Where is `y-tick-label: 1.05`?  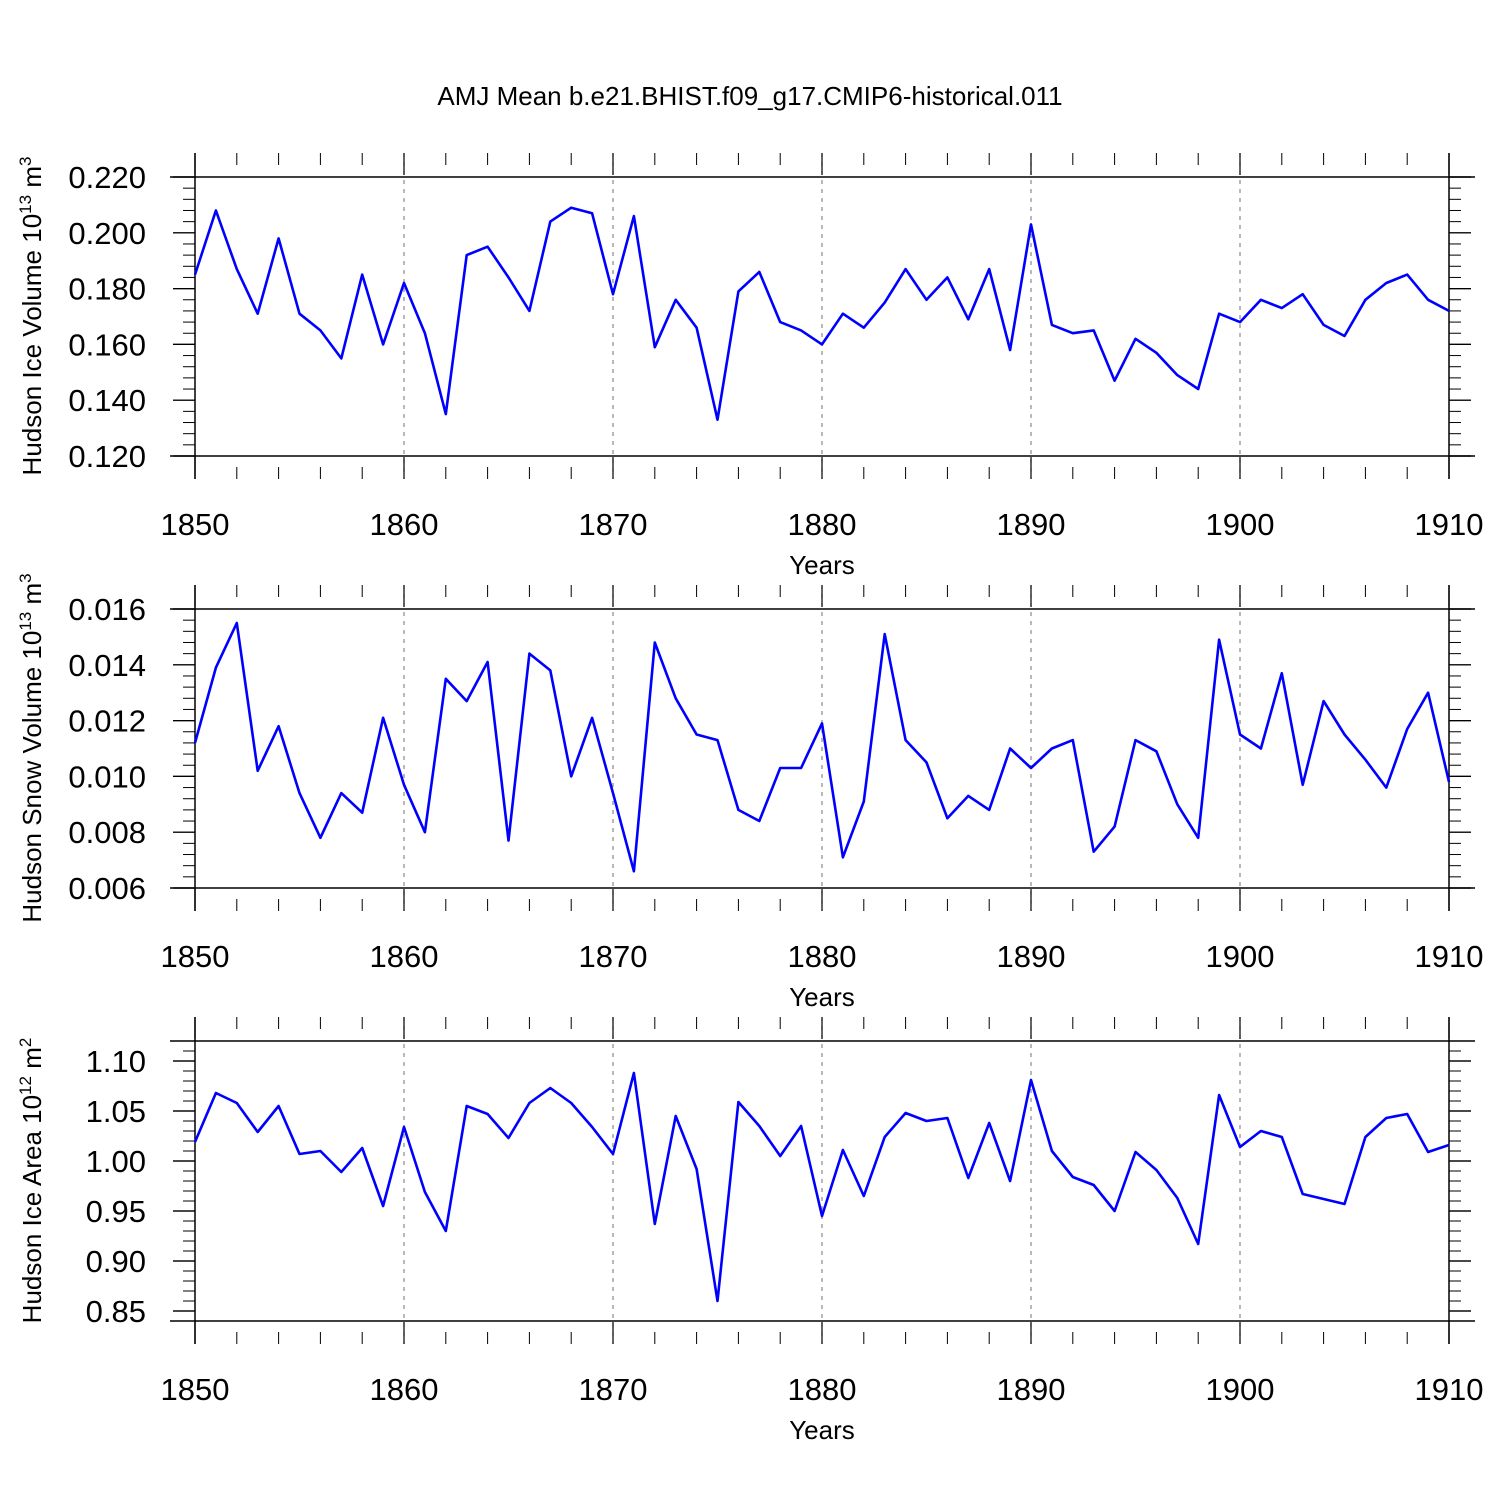
y-tick-label: 1.05 is located at coordinates (116, 1111).